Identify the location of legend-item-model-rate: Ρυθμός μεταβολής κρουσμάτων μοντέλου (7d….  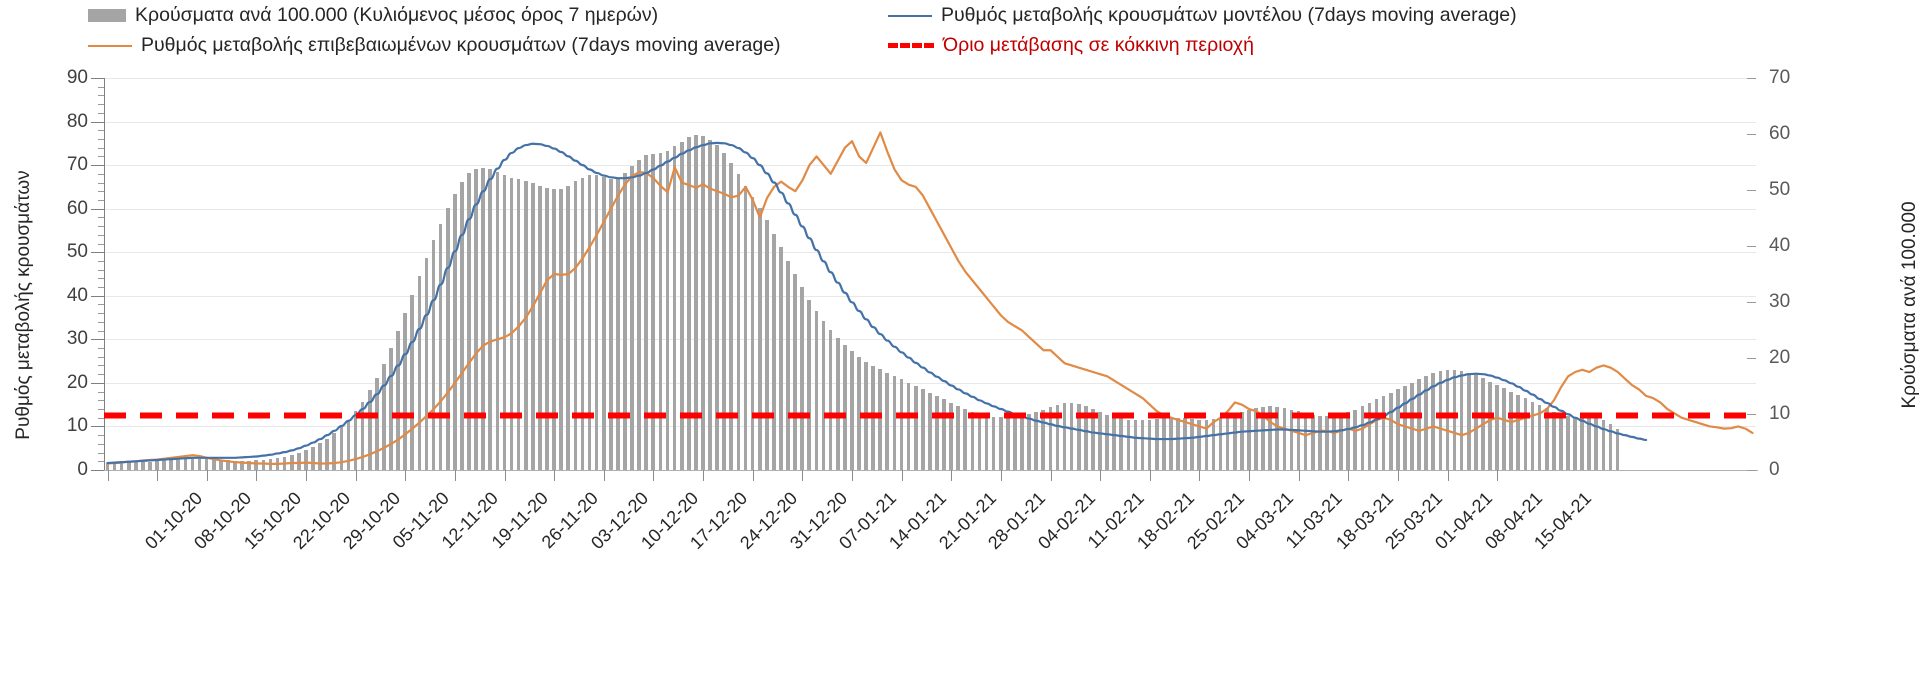
(1202, 15).